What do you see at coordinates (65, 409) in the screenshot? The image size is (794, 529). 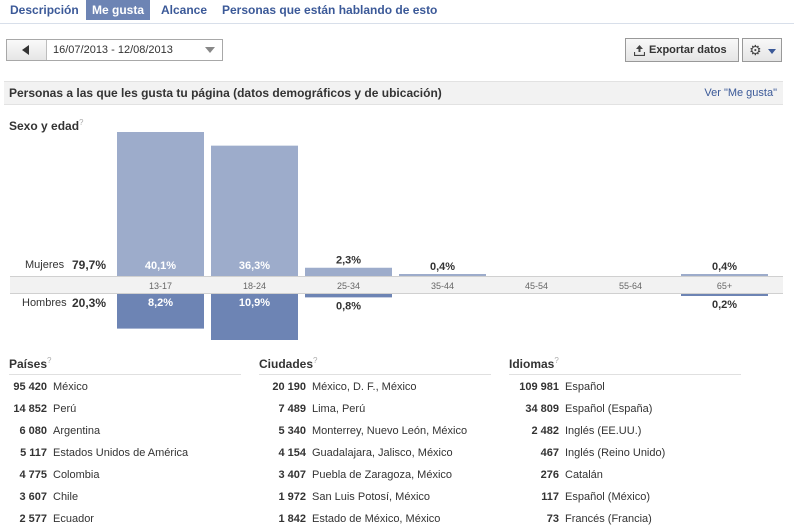 I see `country-name: Perú` at bounding box center [65, 409].